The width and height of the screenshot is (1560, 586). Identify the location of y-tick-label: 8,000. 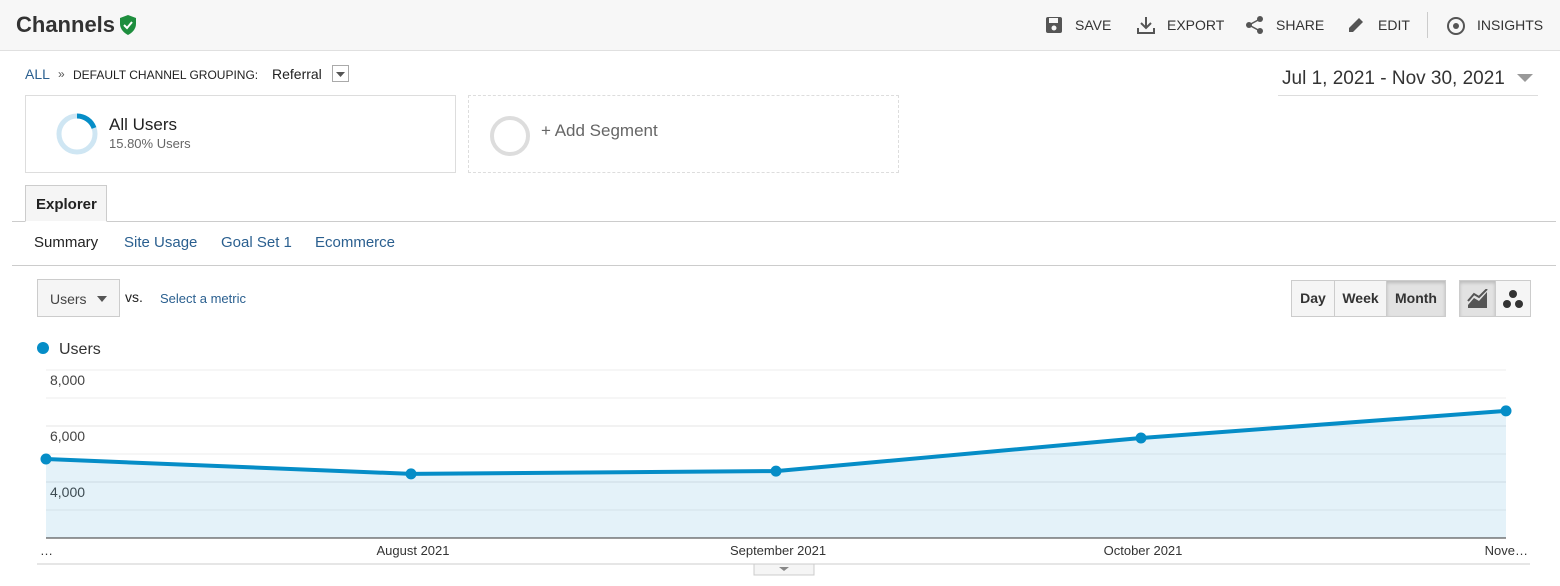
(67, 380).